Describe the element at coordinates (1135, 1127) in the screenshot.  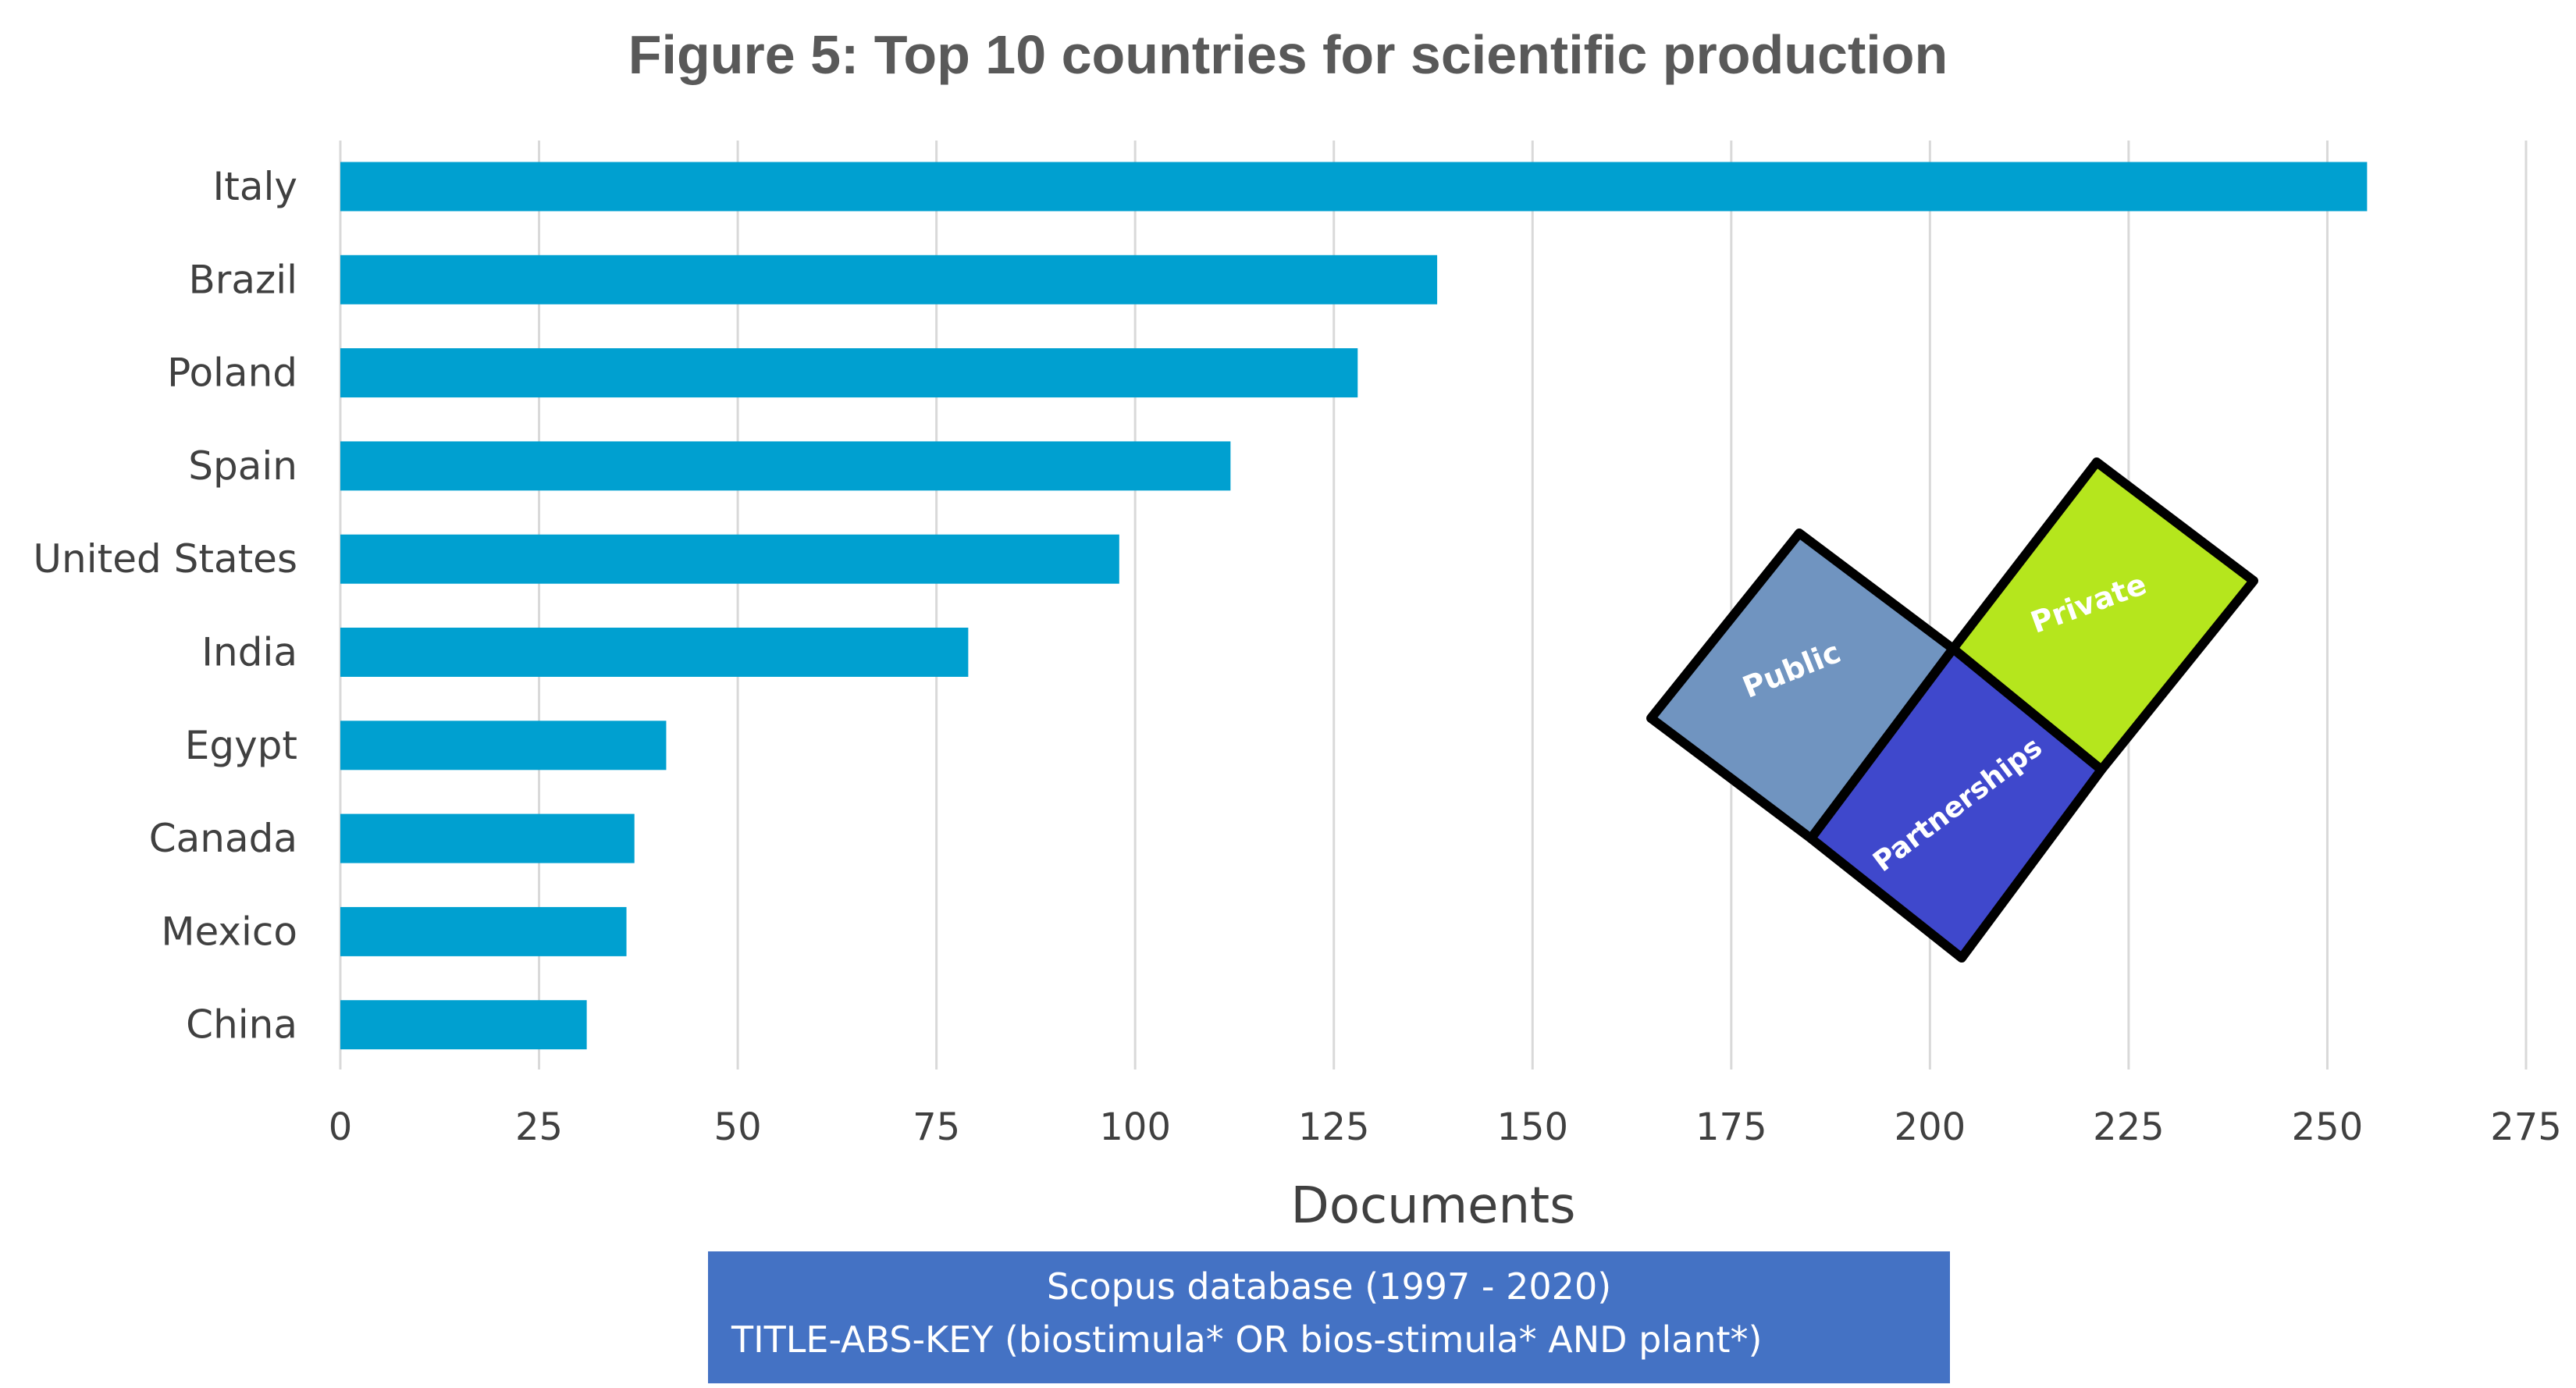
I see `x-tick-label: 100` at that location.